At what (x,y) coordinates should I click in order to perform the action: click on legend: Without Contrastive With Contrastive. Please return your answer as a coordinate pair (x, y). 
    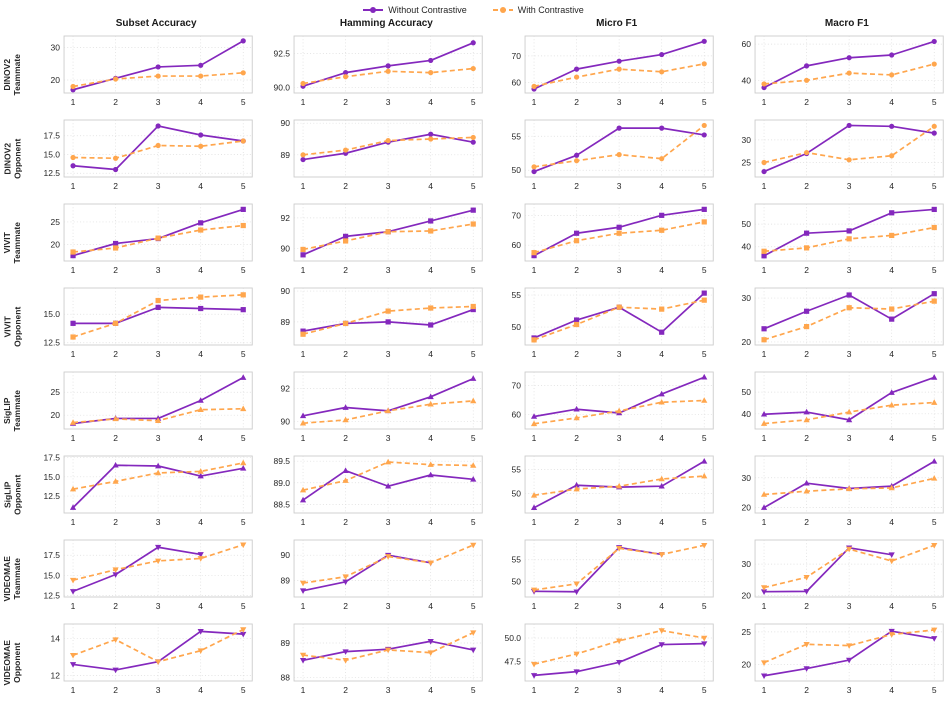
    Looking at the image, I should click on (473, 9).